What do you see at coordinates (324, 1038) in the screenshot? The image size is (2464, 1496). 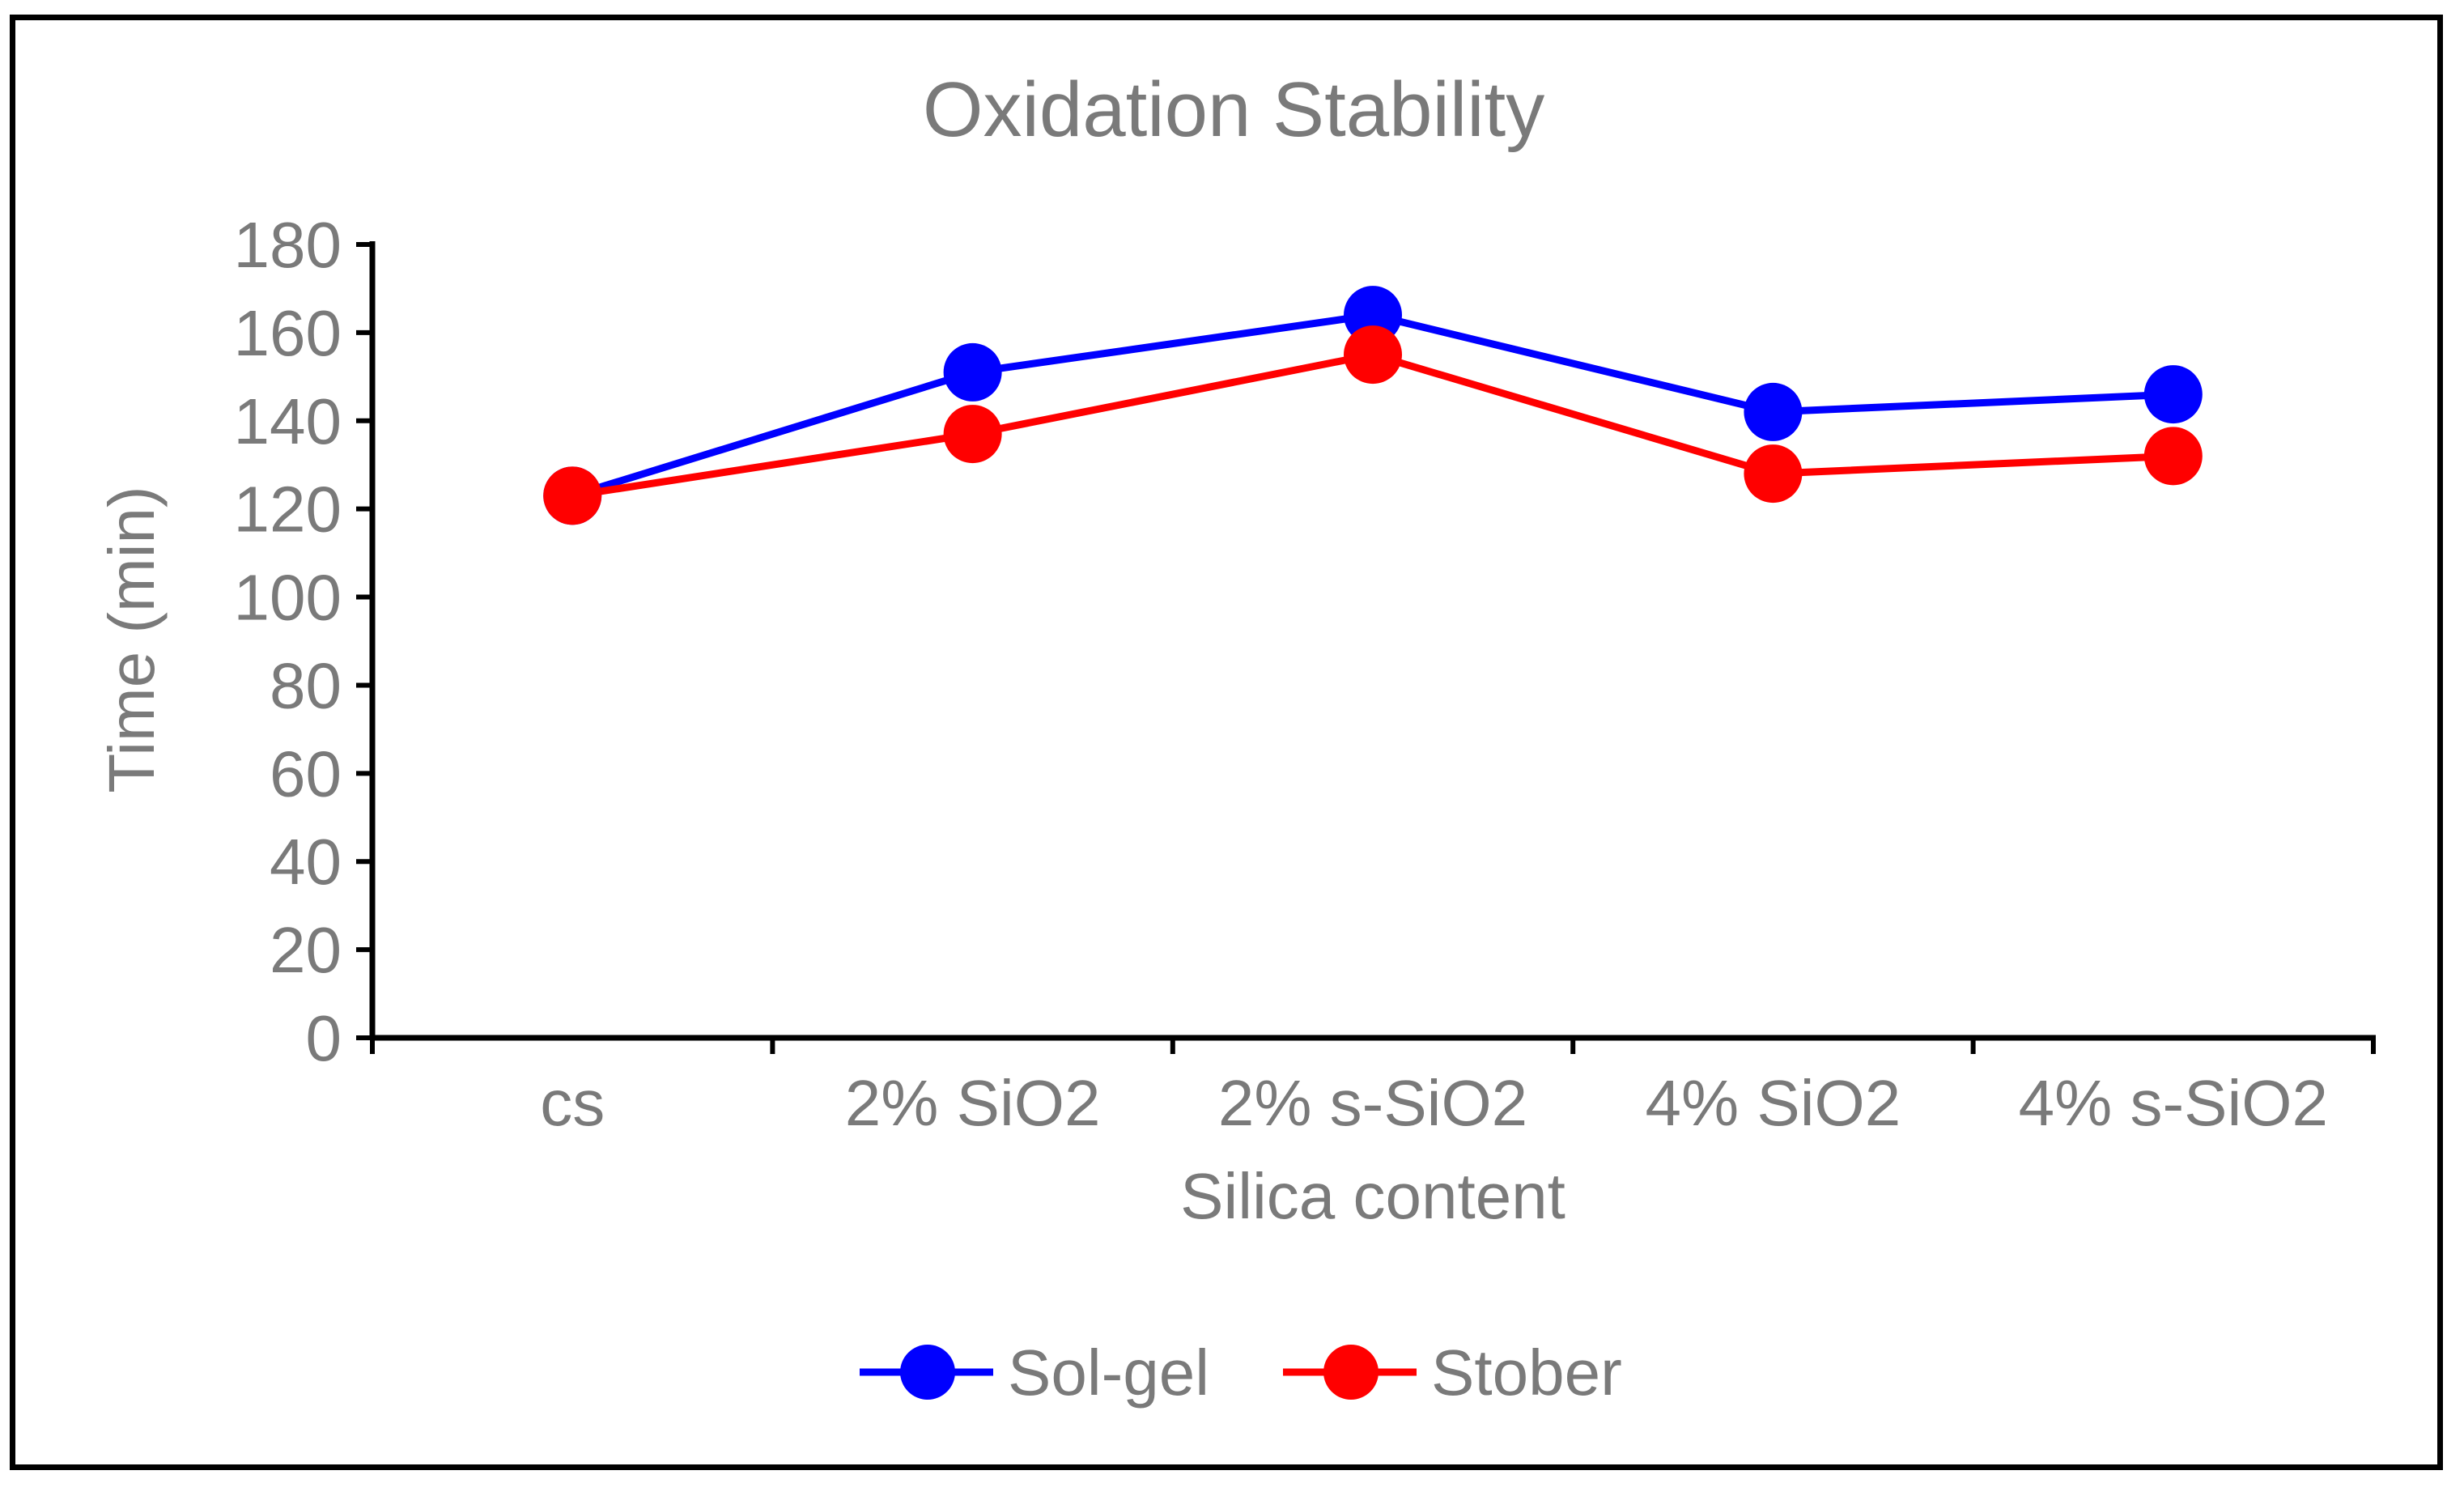 I see `y-tick-label: 0` at bounding box center [324, 1038].